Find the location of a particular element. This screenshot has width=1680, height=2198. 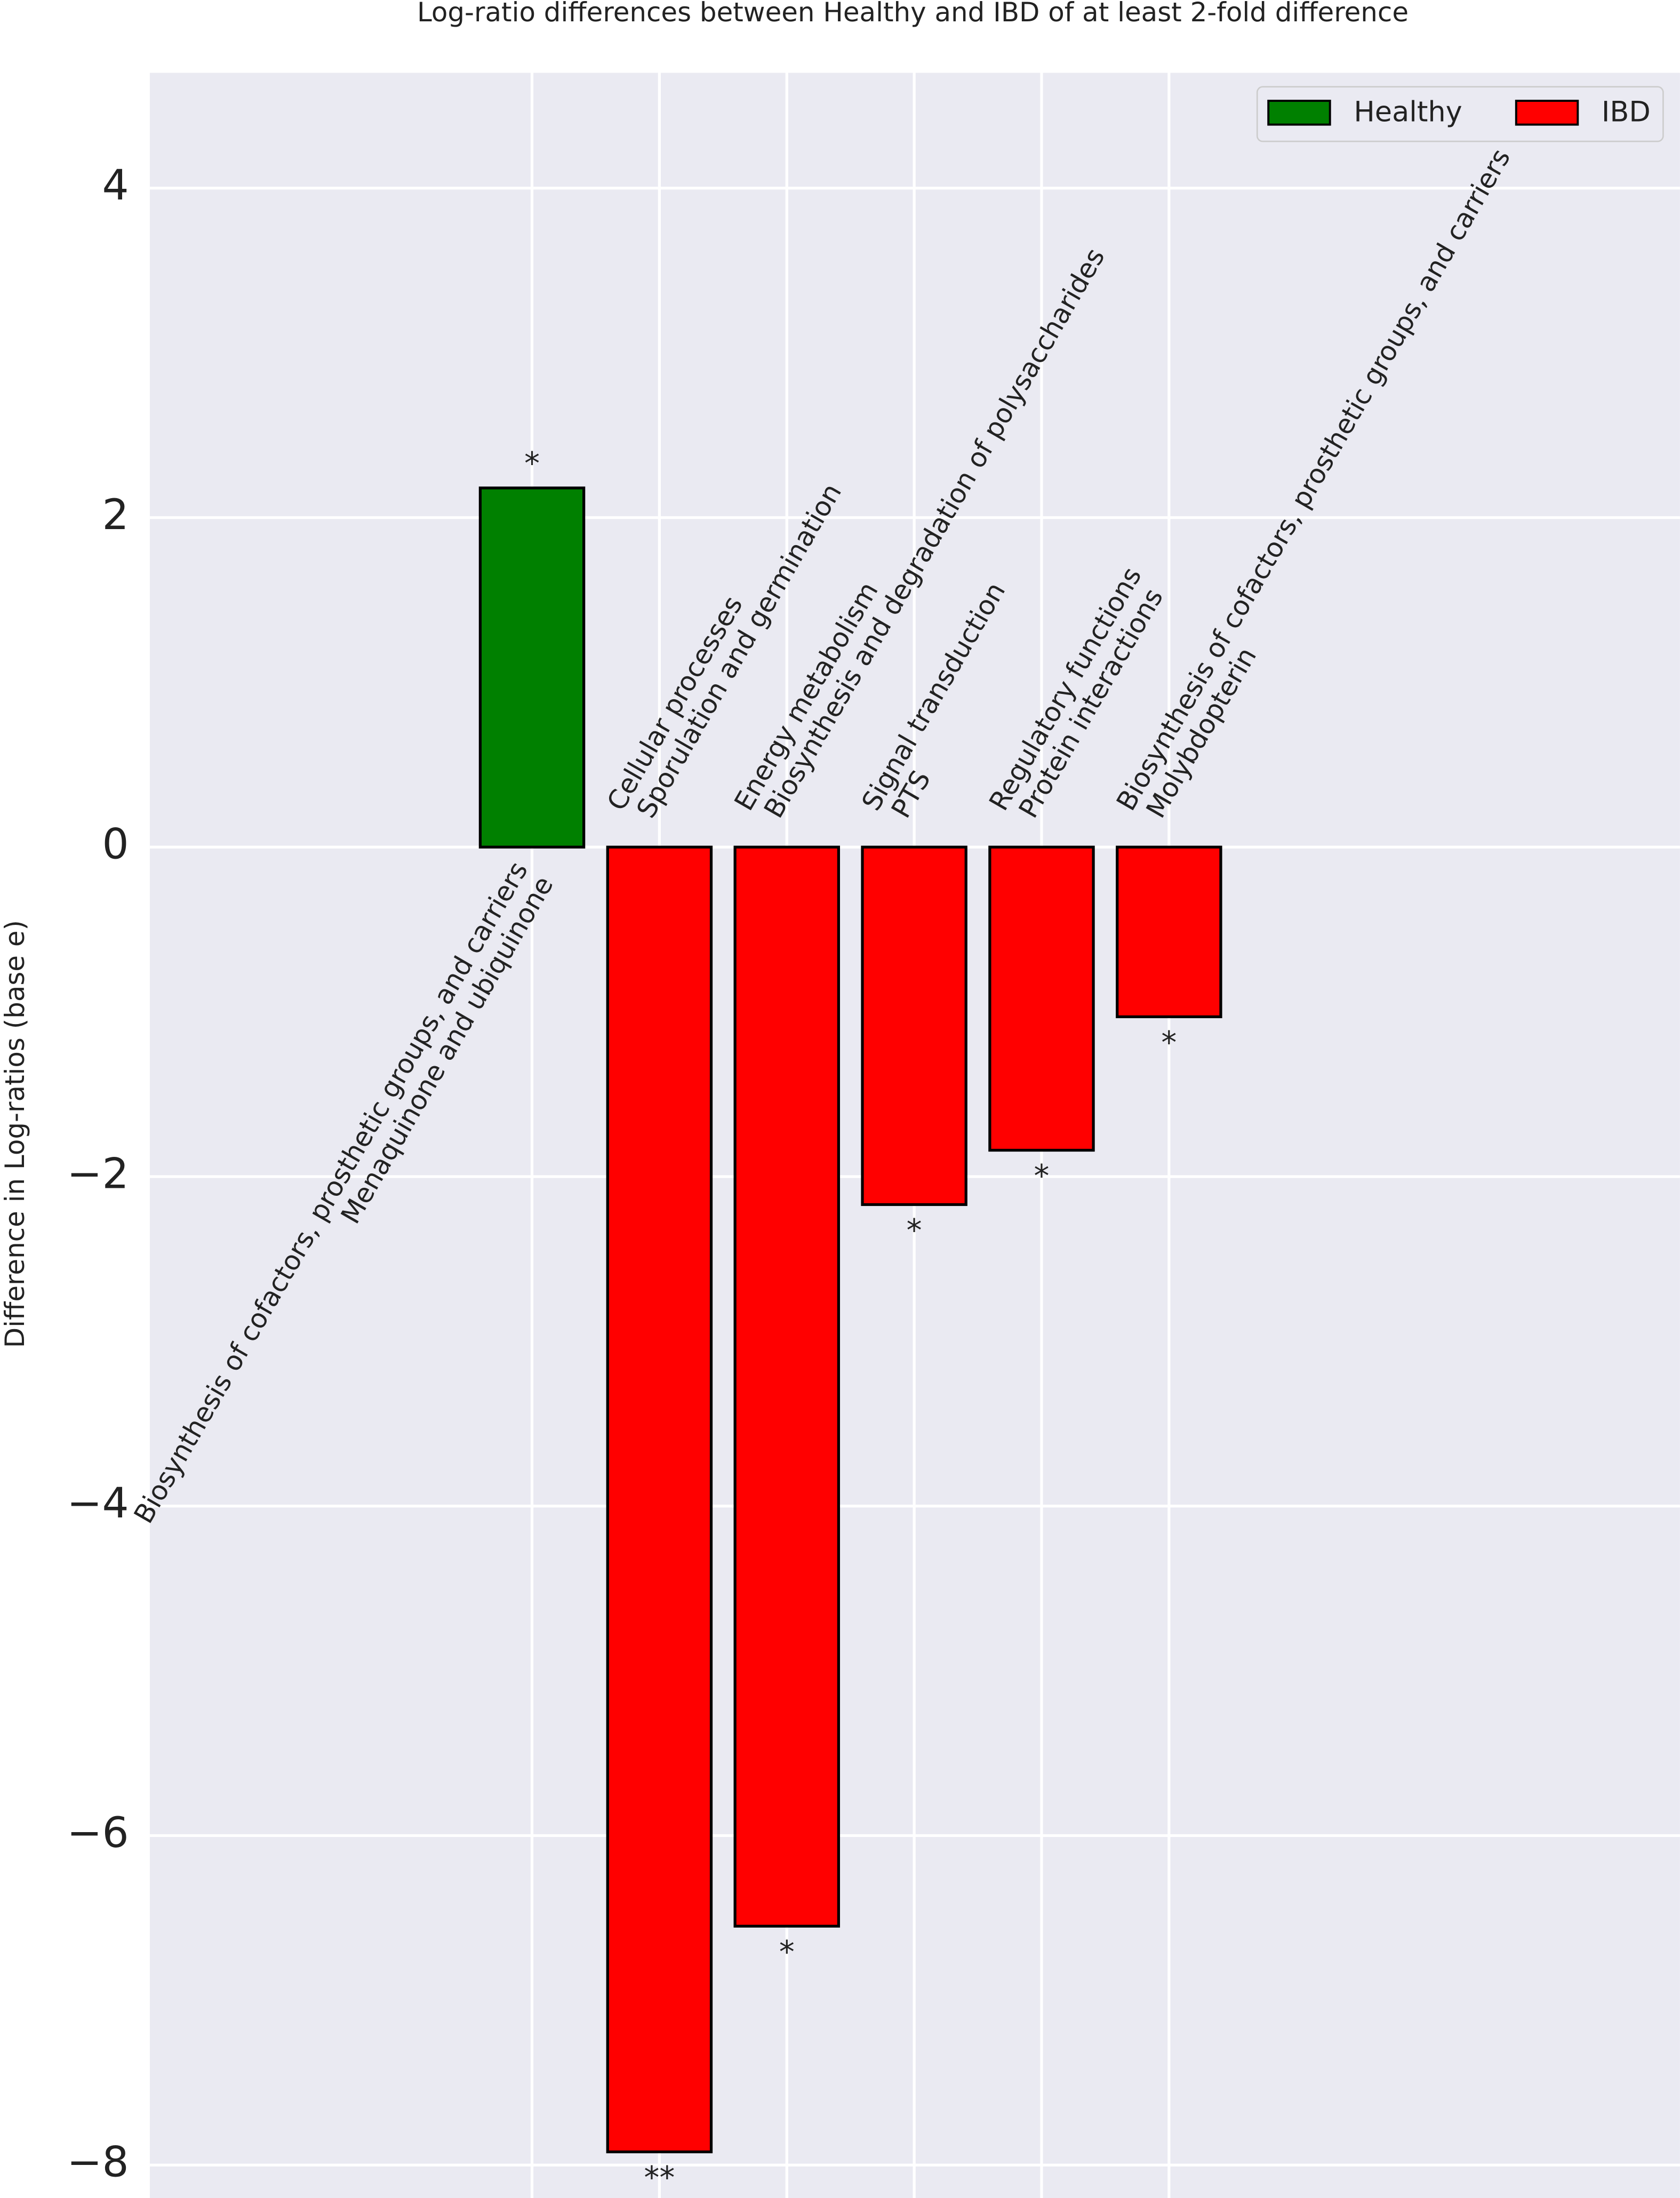

significance-label: ** is located at coordinates (659, 2178).